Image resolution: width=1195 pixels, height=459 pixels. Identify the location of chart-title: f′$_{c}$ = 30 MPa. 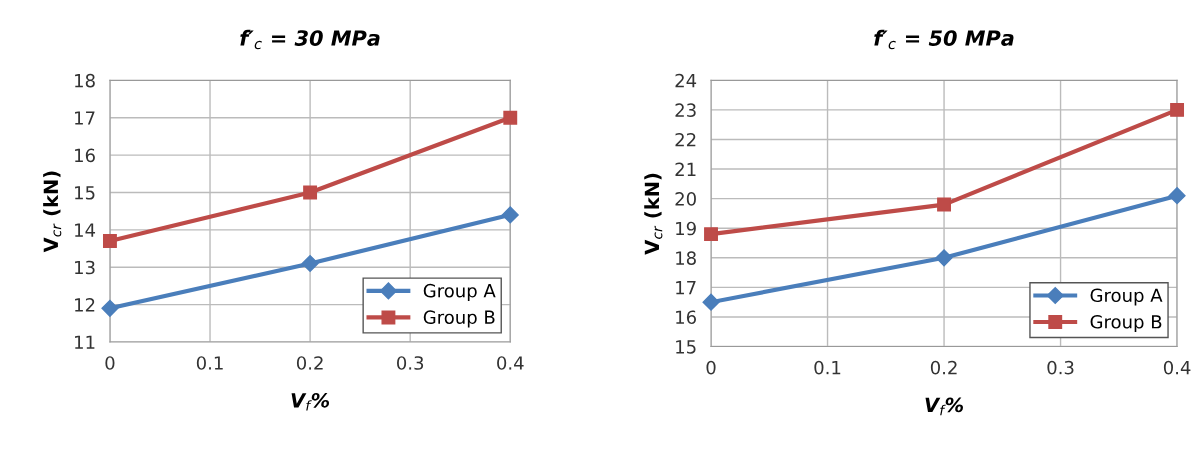
(310, 39).